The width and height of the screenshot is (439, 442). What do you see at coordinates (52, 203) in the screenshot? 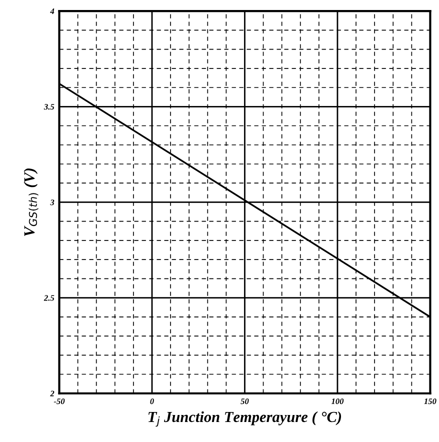
I see `y-tick-label: 3` at bounding box center [52, 203].